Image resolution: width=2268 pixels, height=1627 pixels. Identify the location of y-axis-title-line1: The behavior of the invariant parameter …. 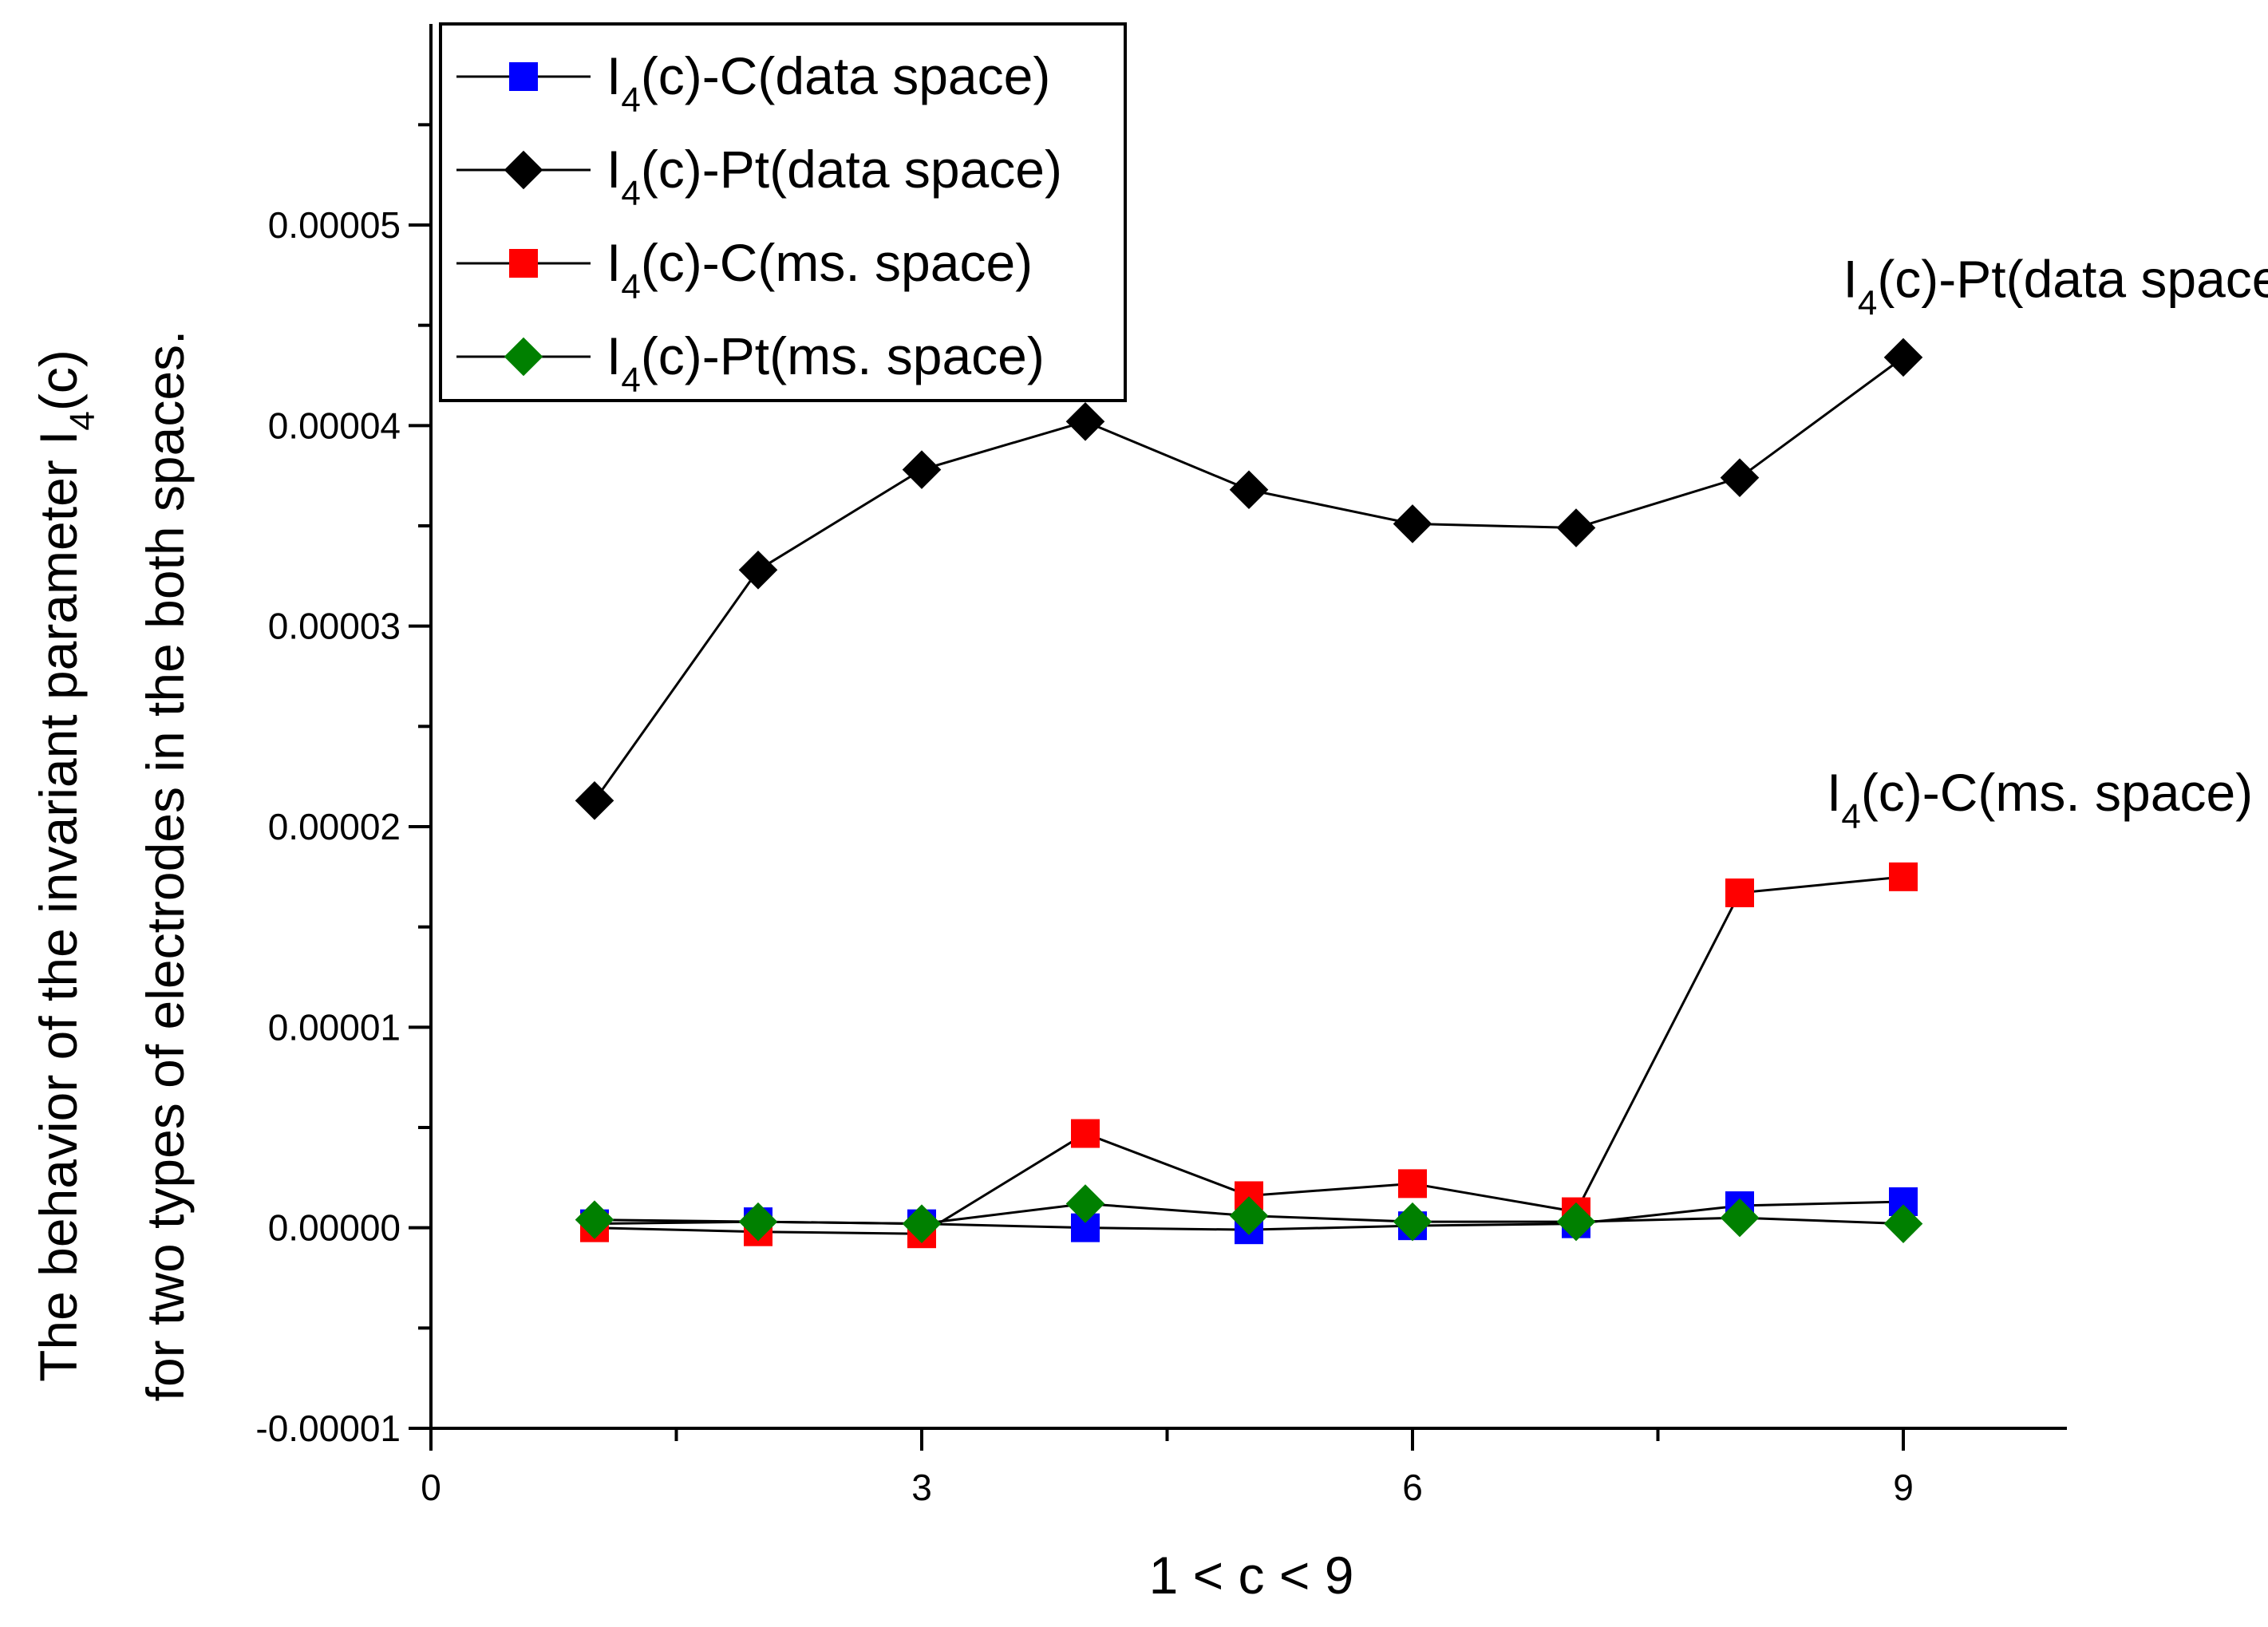
(65, 865).